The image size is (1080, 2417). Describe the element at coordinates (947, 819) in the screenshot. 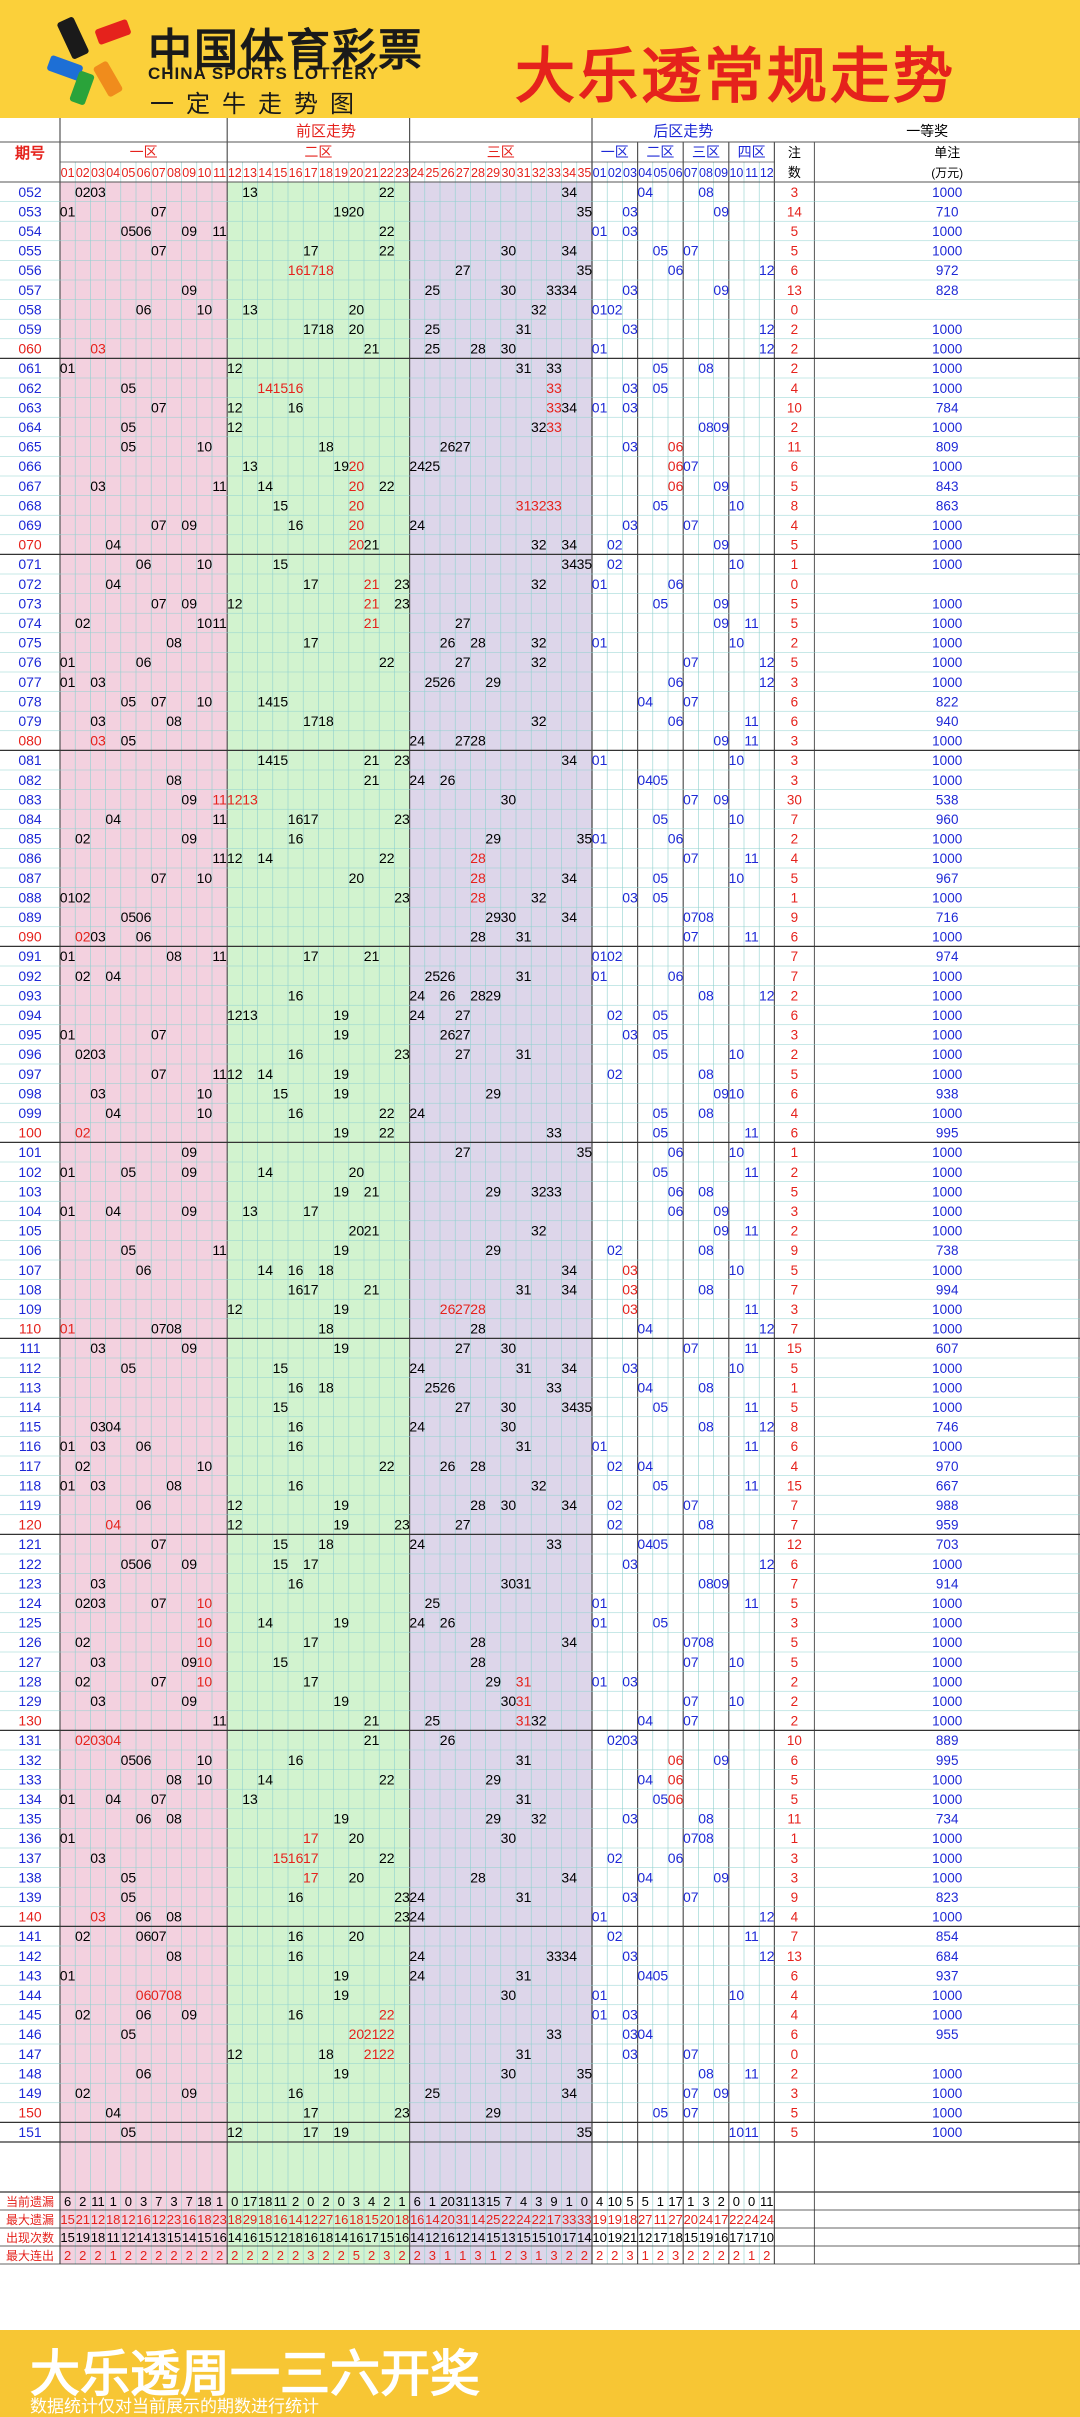

I see `prize-amount: 960` at that location.